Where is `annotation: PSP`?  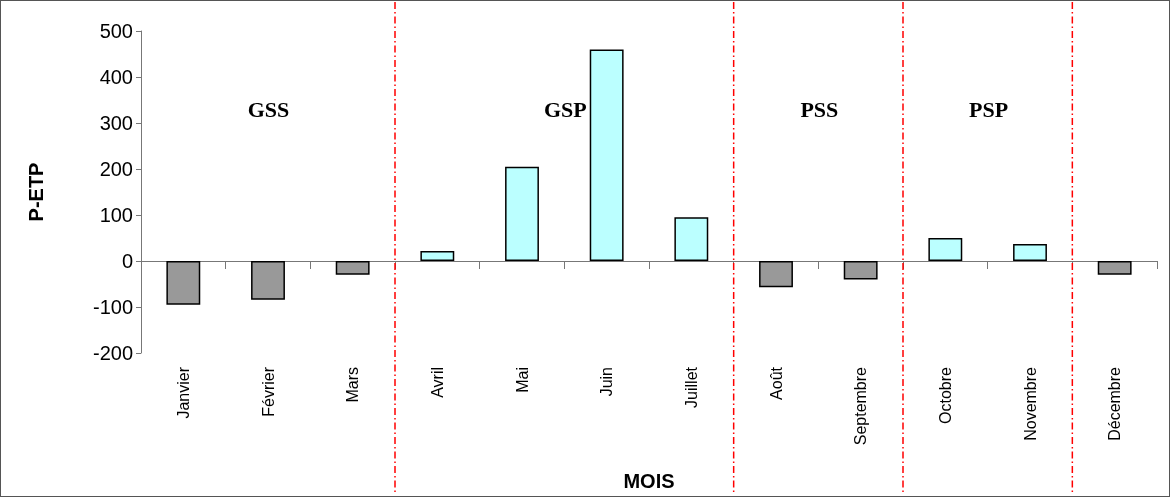 annotation: PSP is located at coordinates (989, 109).